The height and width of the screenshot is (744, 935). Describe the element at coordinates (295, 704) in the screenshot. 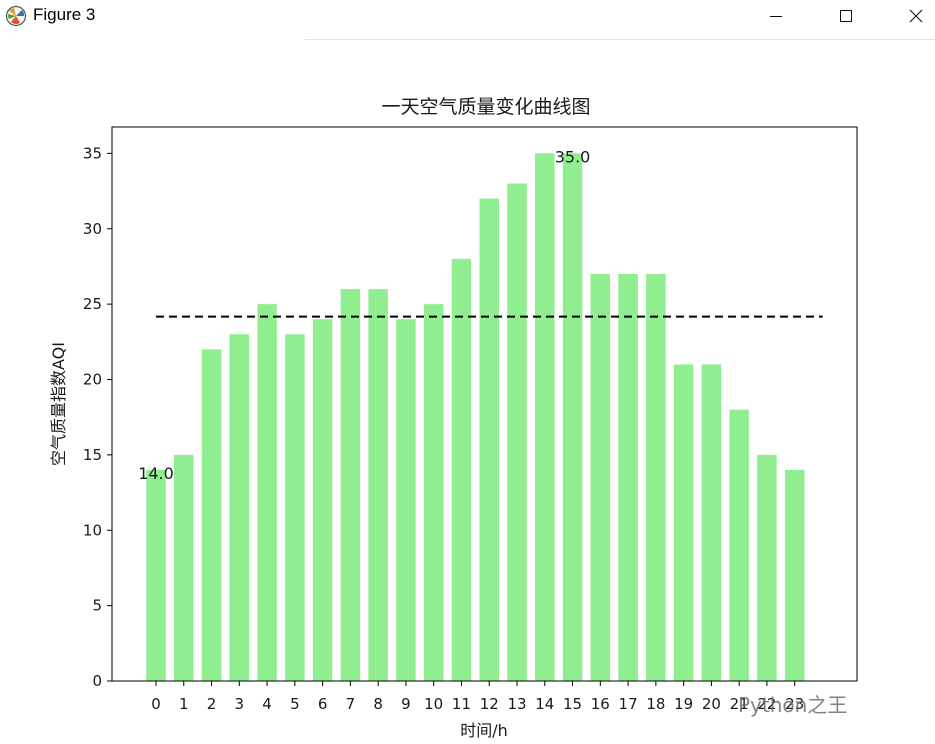

I see `x-tick-label: 5` at that location.